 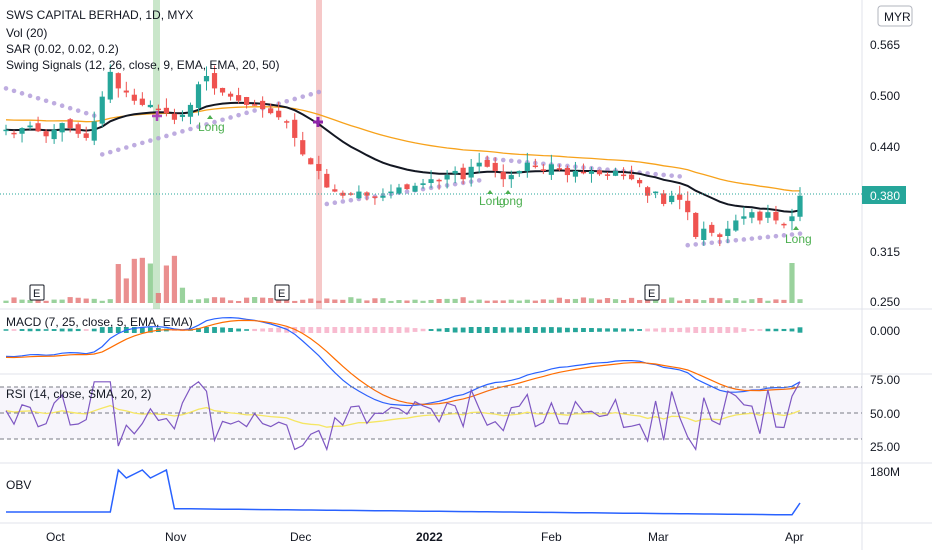 I want to click on price-tick: 0.500, so click(x=885, y=96).